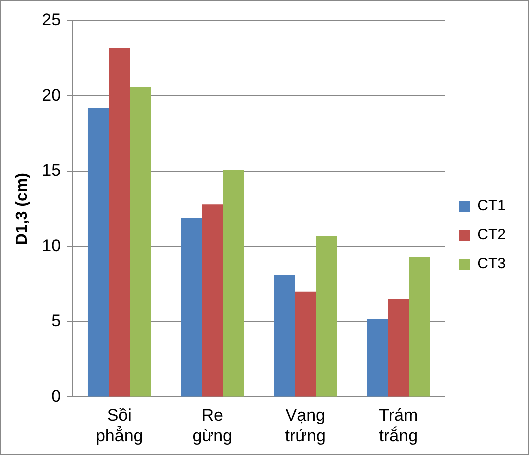 The height and width of the screenshot is (455, 529). Describe the element at coordinates (52, 20) in the screenshot. I see `y-tick-label: 25` at that location.